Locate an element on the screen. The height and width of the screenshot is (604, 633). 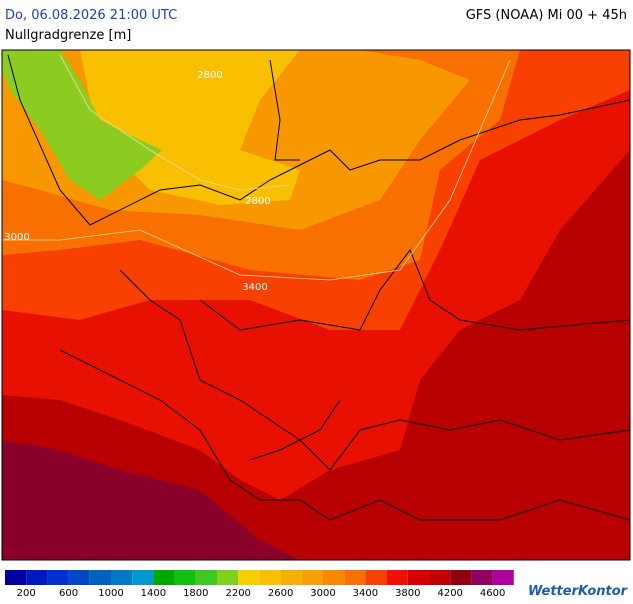
legend-tick: 600 is located at coordinates (68, 593).